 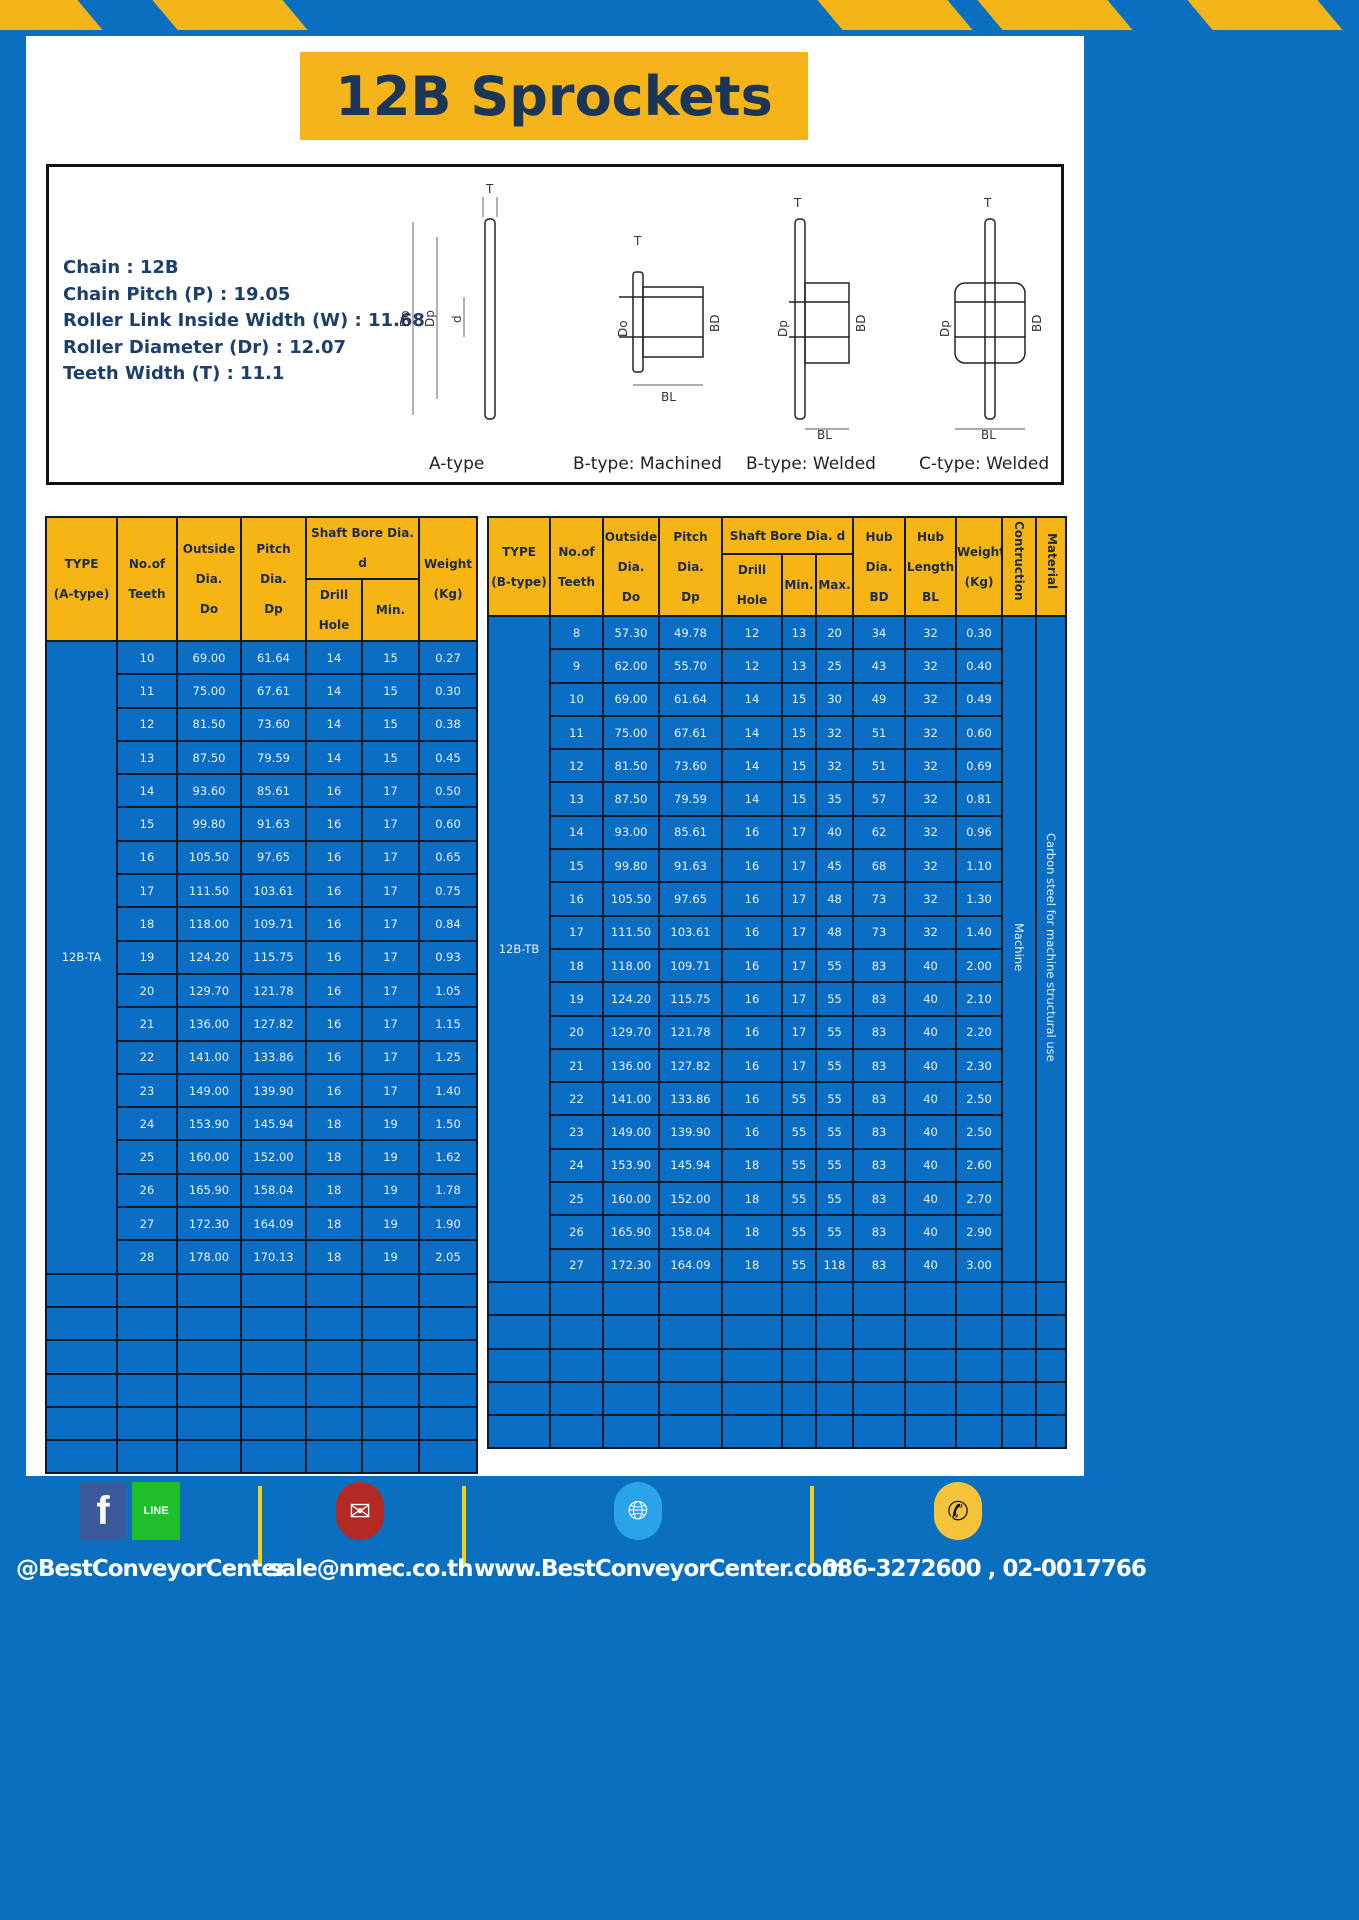 What do you see at coordinates (121, 267) in the screenshot?
I see `spec-chain: Chain : 12B` at bounding box center [121, 267].